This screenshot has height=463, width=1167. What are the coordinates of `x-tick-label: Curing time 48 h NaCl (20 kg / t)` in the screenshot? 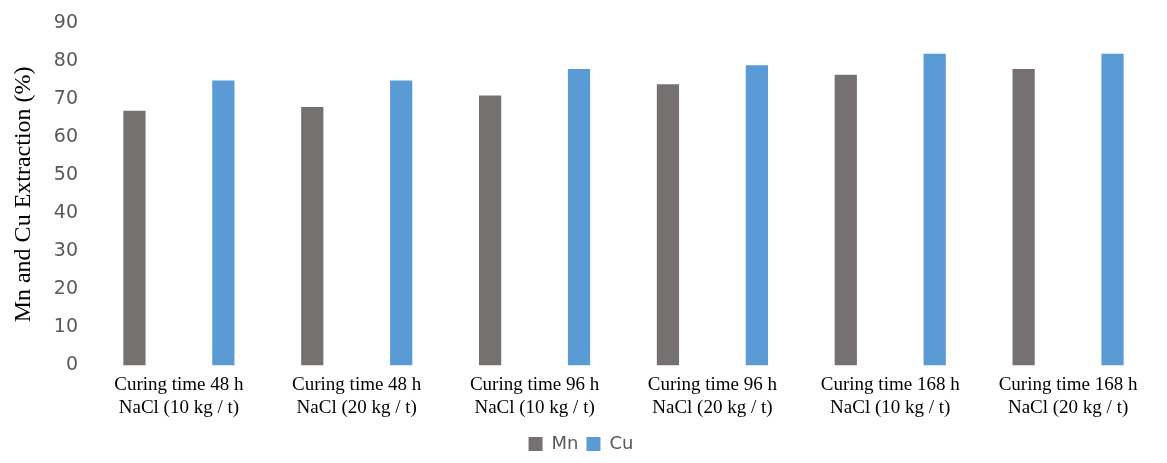 It's located at (357, 395).